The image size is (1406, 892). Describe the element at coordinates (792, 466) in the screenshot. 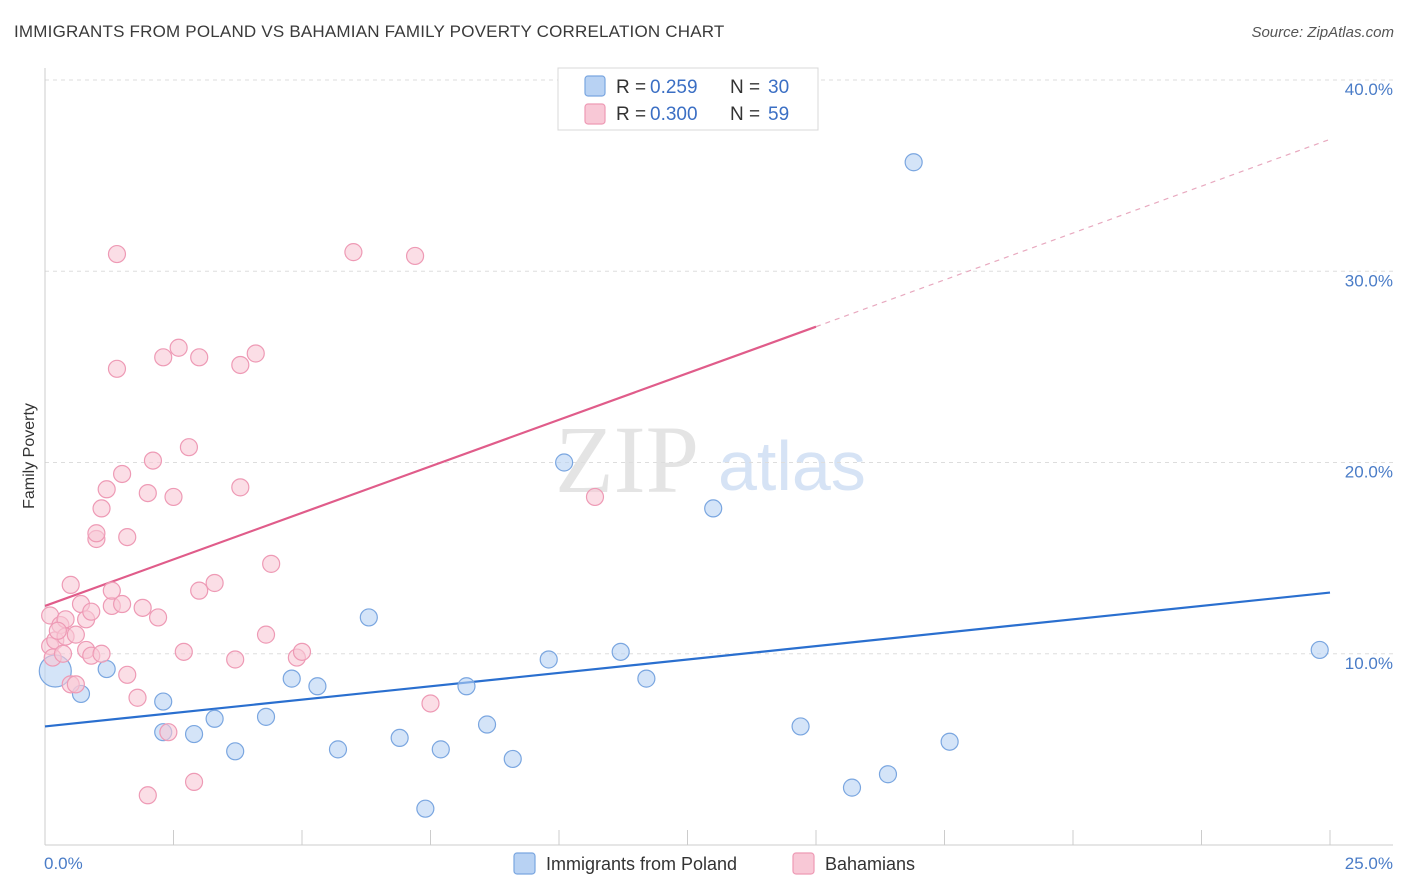

I see `watermark-atlas: atlas` at that location.